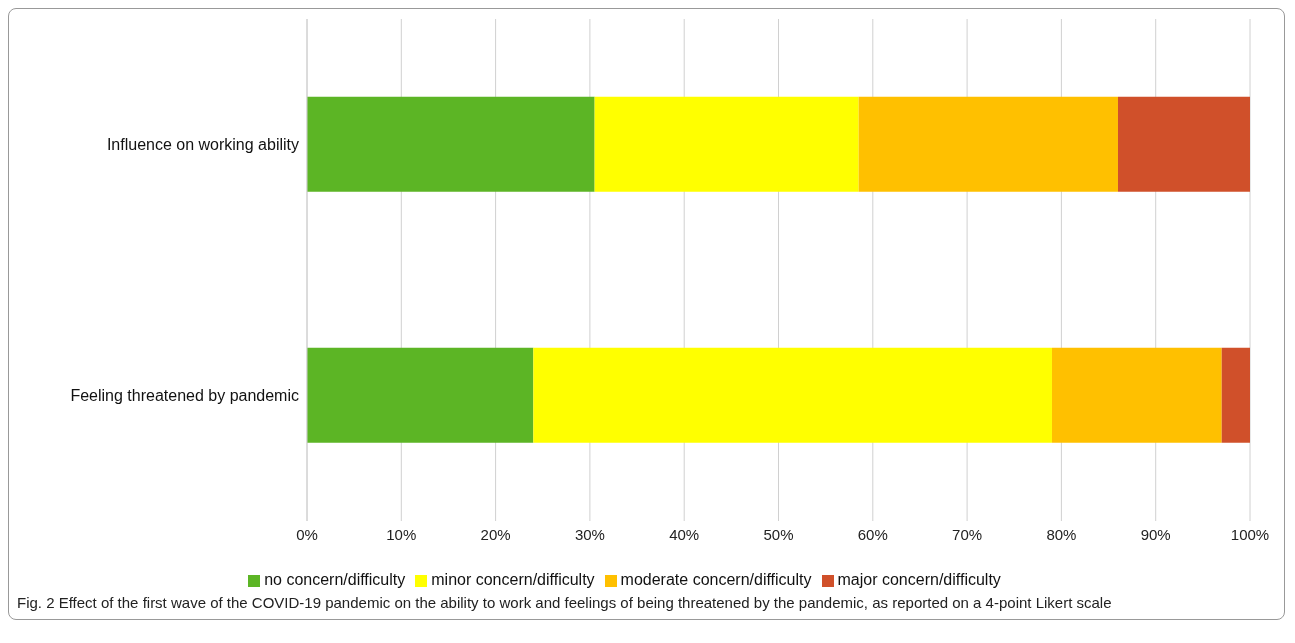 The height and width of the screenshot is (643, 1295). What do you see at coordinates (495, 534) in the screenshot?
I see `x-tick-label: 20%` at bounding box center [495, 534].